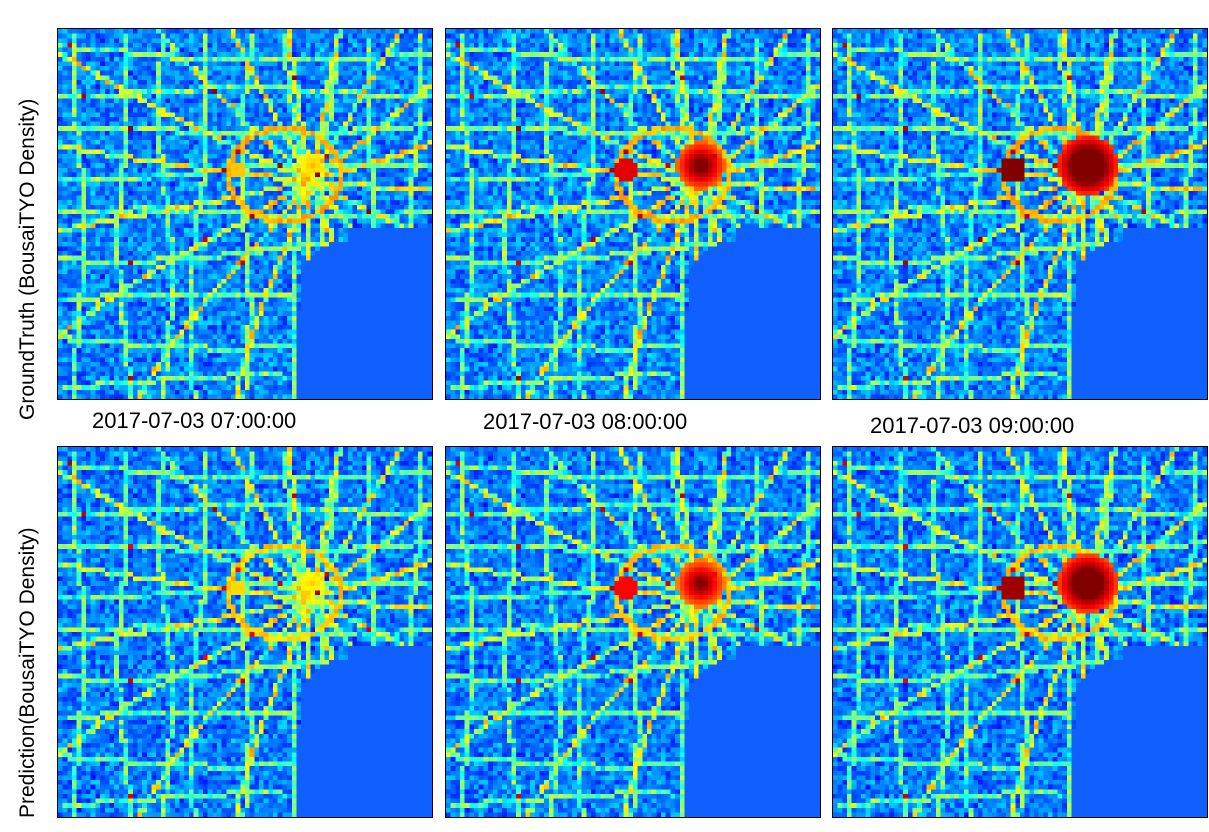  What do you see at coordinates (27, 672) in the screenshot?
I see `row-label-prediction: Prediction(BousaiTYO Density)` at bounding box center [27, 672].